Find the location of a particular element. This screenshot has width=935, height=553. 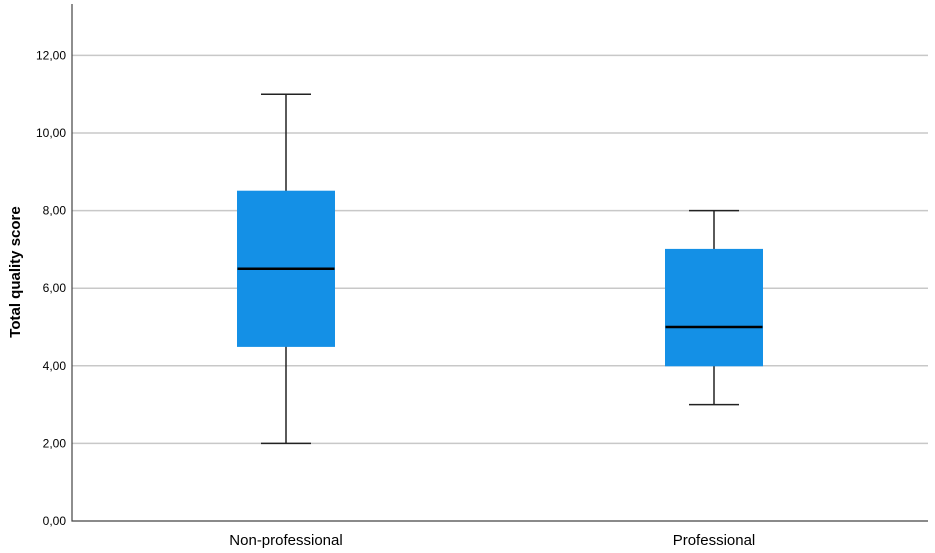

x-category-label: Professional is located at coordinates (714, 540).